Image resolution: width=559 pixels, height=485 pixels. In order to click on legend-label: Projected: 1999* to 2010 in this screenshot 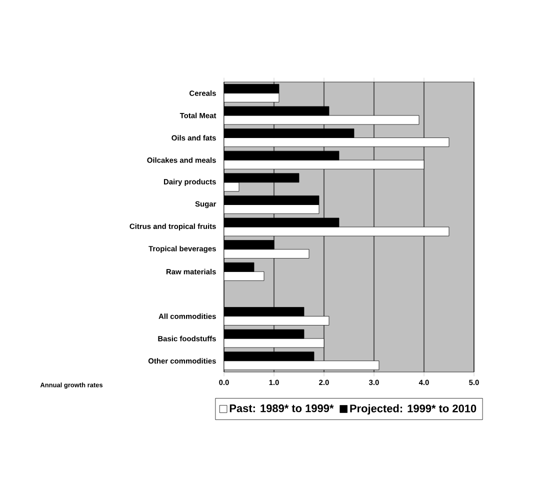, I will do `click(413, 409)`.